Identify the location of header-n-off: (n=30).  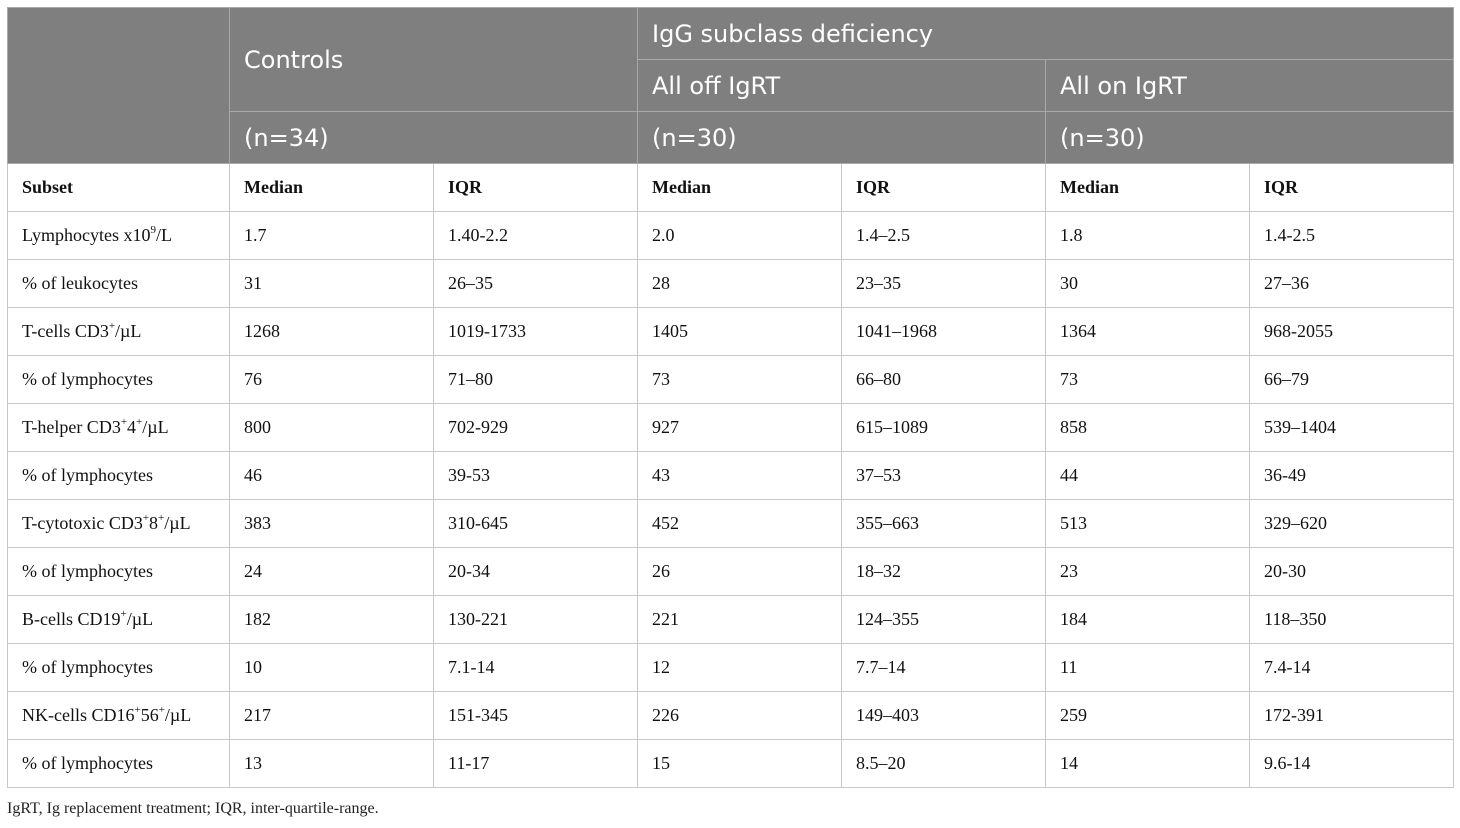
(842, 137).